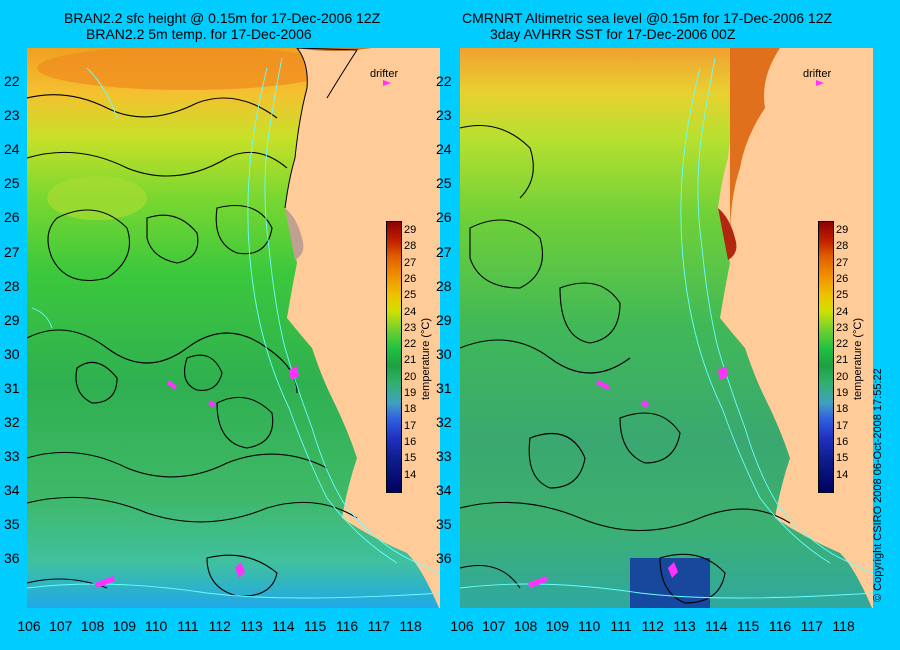 The width and height of the screenshot is (900, 650). Describe the element at coordinates (426, 358) in the screenshot. I see `left-colorbar-title: temperature (°C)` at that location.